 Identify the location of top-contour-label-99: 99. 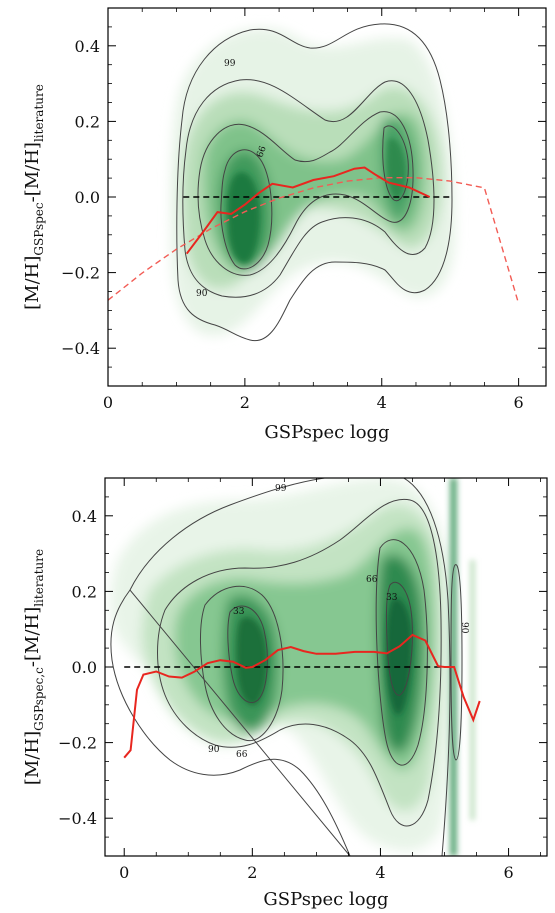
(230, 64).